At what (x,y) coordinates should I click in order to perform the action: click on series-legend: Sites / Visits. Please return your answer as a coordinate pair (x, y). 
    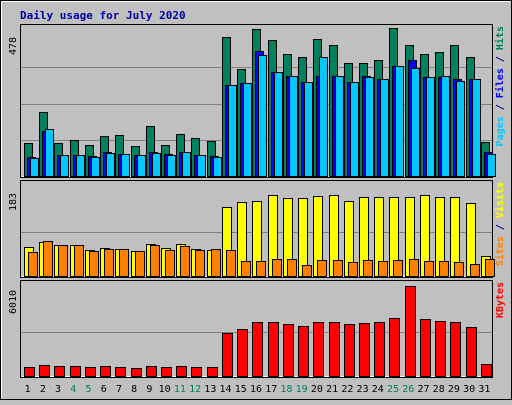
    Looking at the image, I should click on (500, 224).